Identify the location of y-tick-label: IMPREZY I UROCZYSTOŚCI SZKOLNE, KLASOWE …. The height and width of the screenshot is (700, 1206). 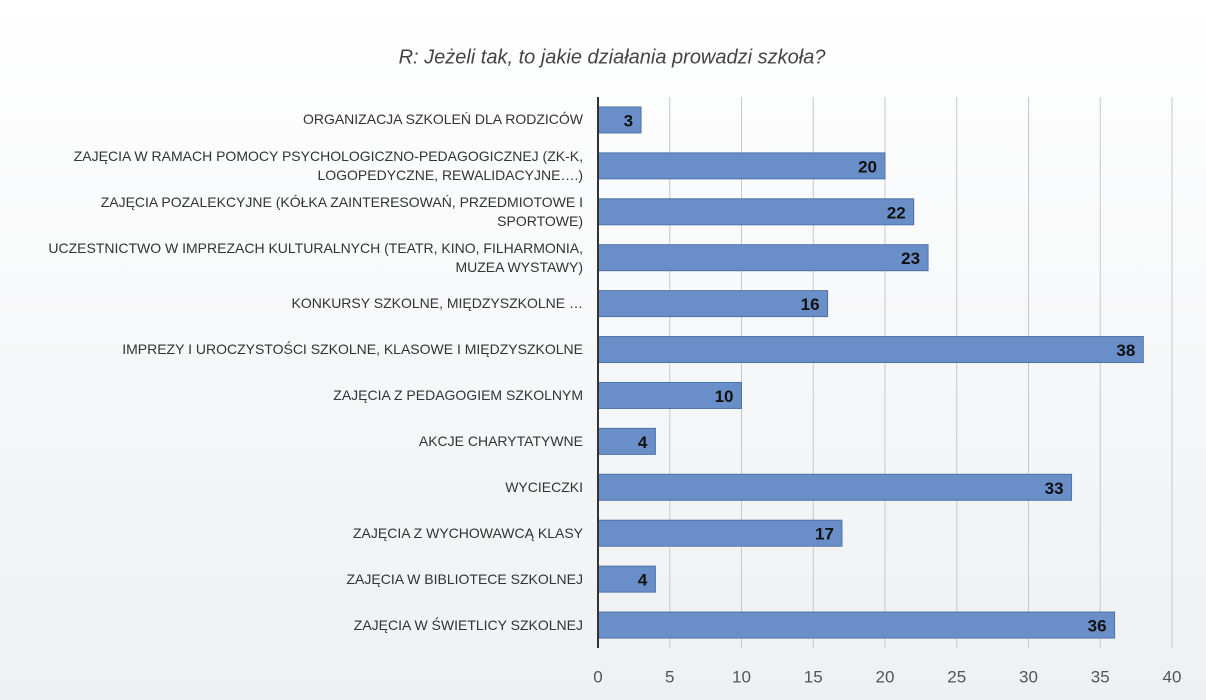
(352, 349).